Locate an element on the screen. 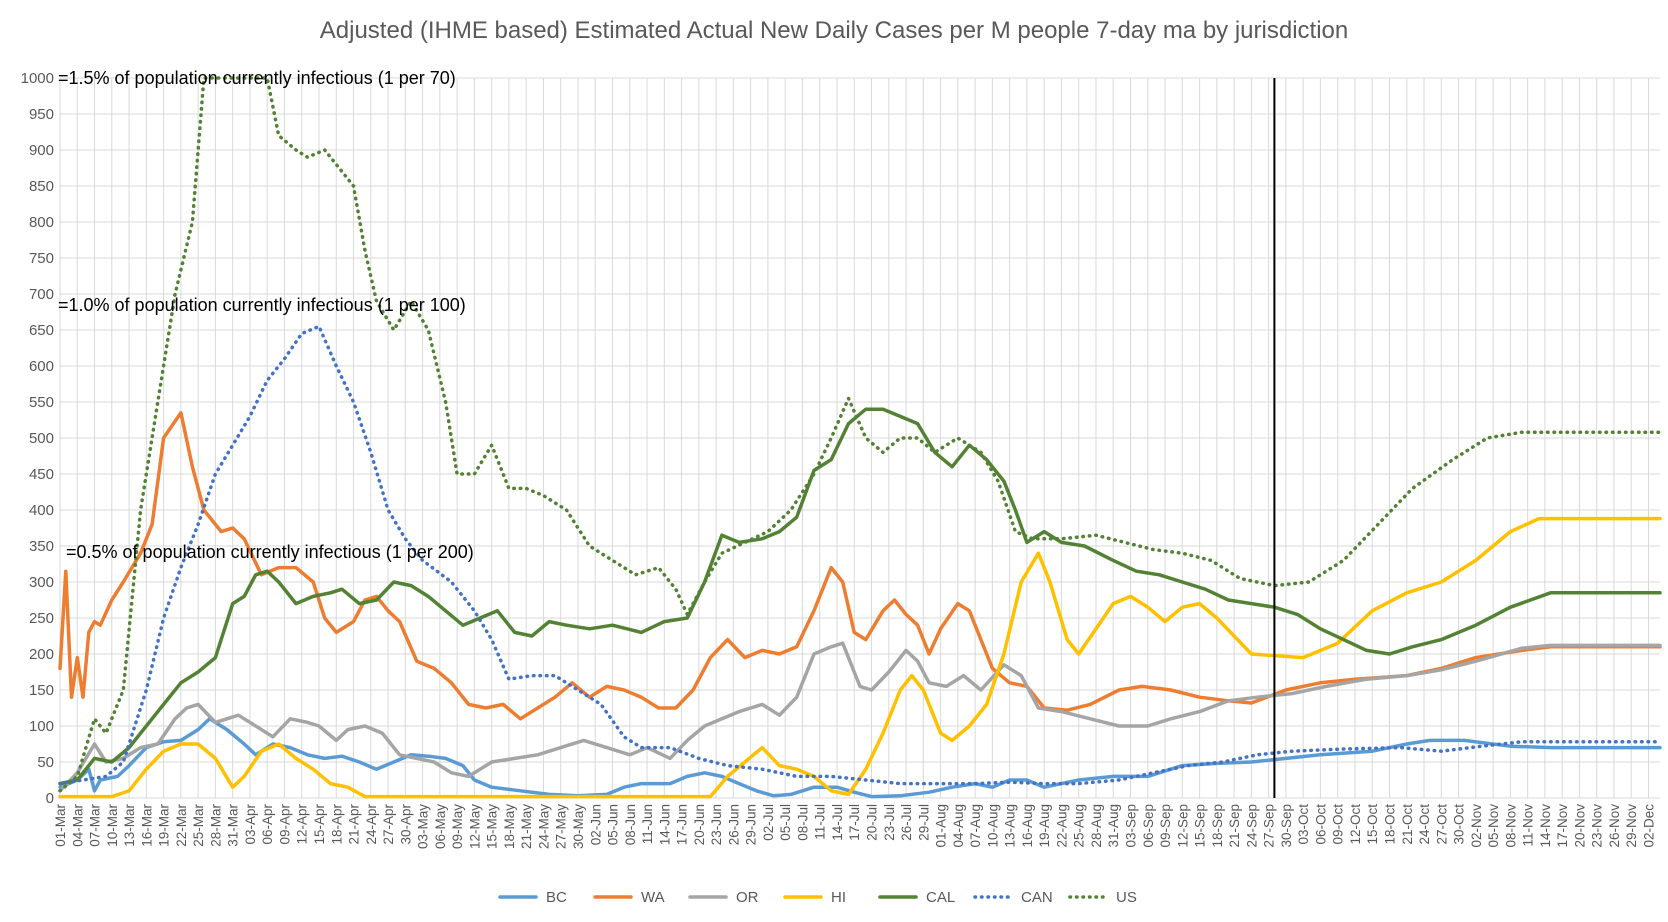 Image resolution: width=1668 pixels, height=922 pixels. x-tick-label: 13-Mar is located at coordinates (129, 825).